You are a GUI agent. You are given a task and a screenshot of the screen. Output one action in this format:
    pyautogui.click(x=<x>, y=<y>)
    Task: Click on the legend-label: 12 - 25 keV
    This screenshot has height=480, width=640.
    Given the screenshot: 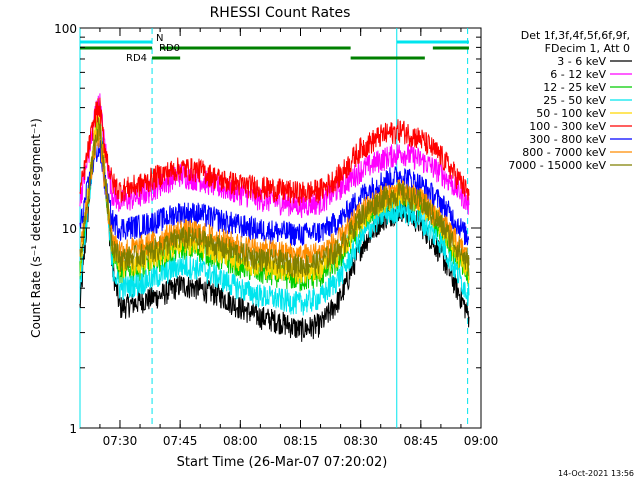 What is the action you would take?
    pyautogui.click(x=574, y=87)
    